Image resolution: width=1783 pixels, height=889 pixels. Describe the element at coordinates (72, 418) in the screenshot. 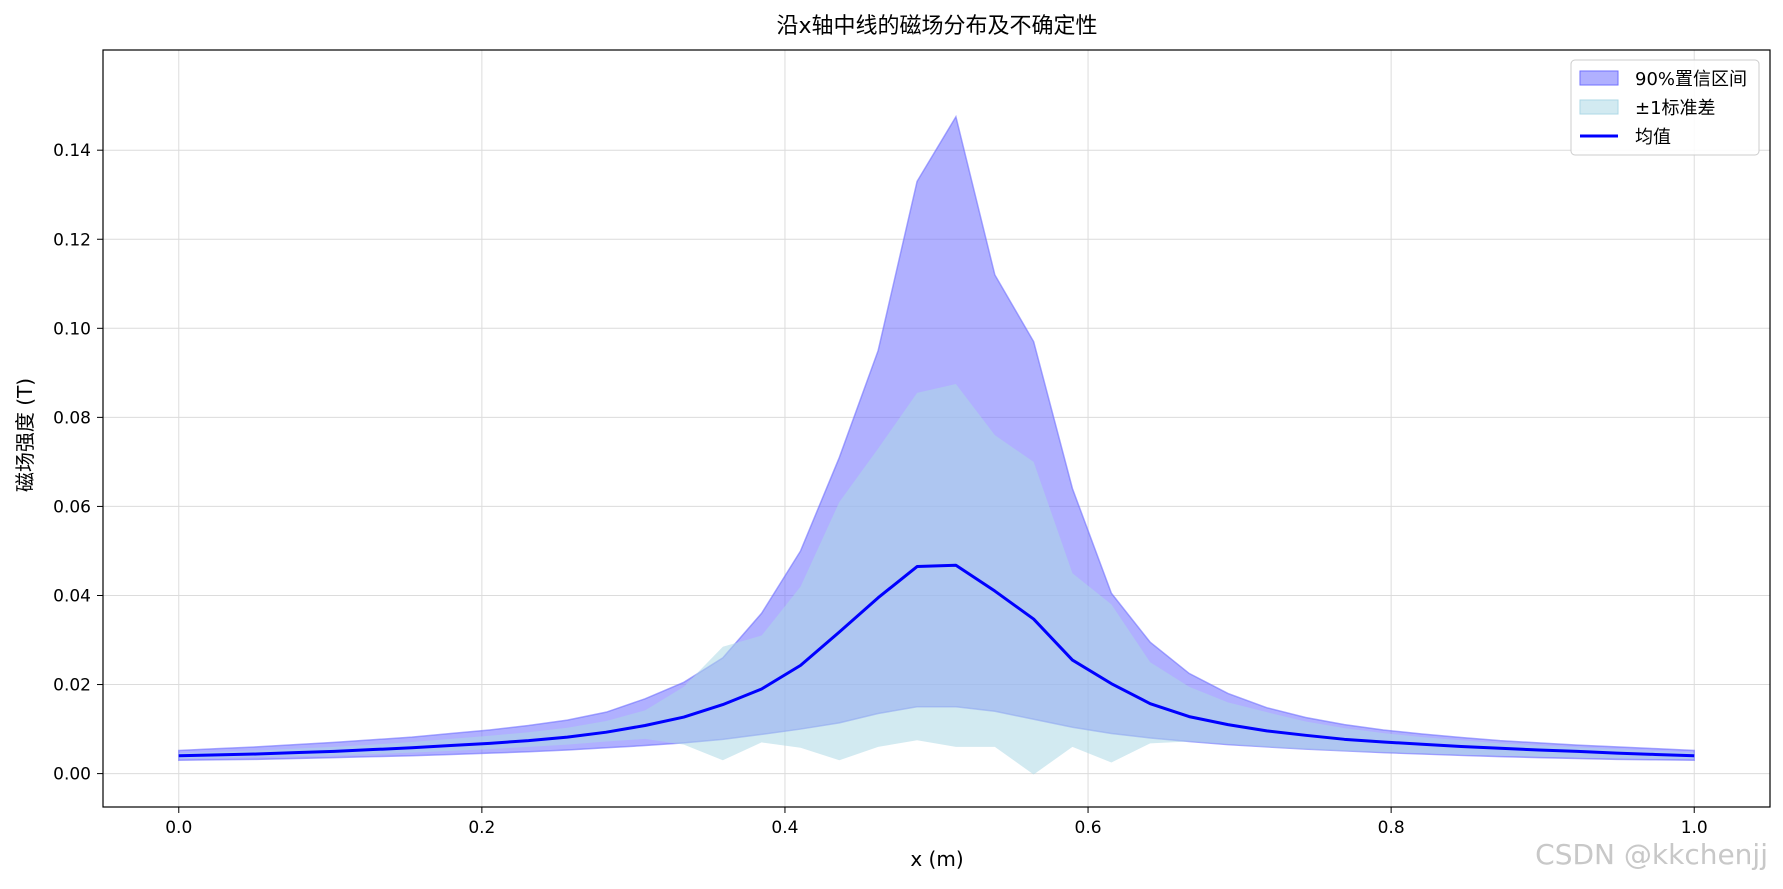

I see `y-tick-label-4: 0.08` at that location.